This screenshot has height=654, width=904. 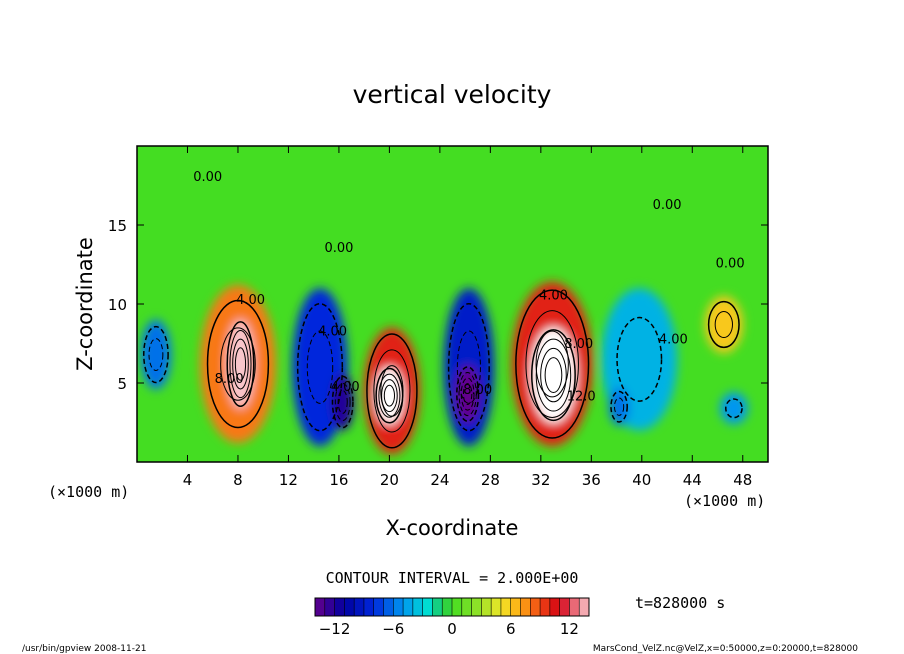 I want to click on x-tick-label: 48, so click(x=742, y=480).